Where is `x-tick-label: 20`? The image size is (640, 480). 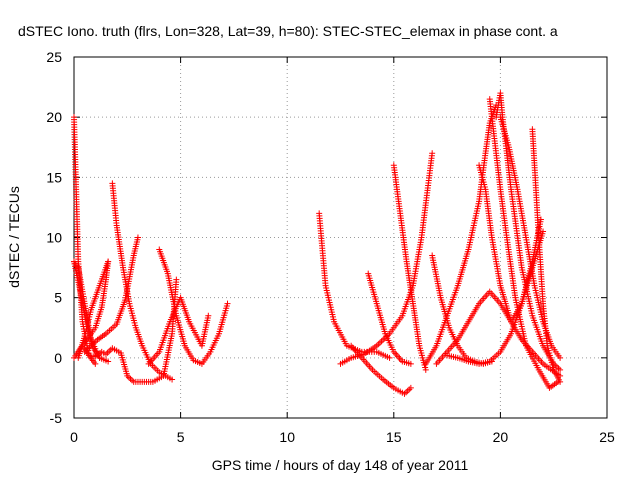
x-tick-label: 20 is located at coordinates (501, 437).